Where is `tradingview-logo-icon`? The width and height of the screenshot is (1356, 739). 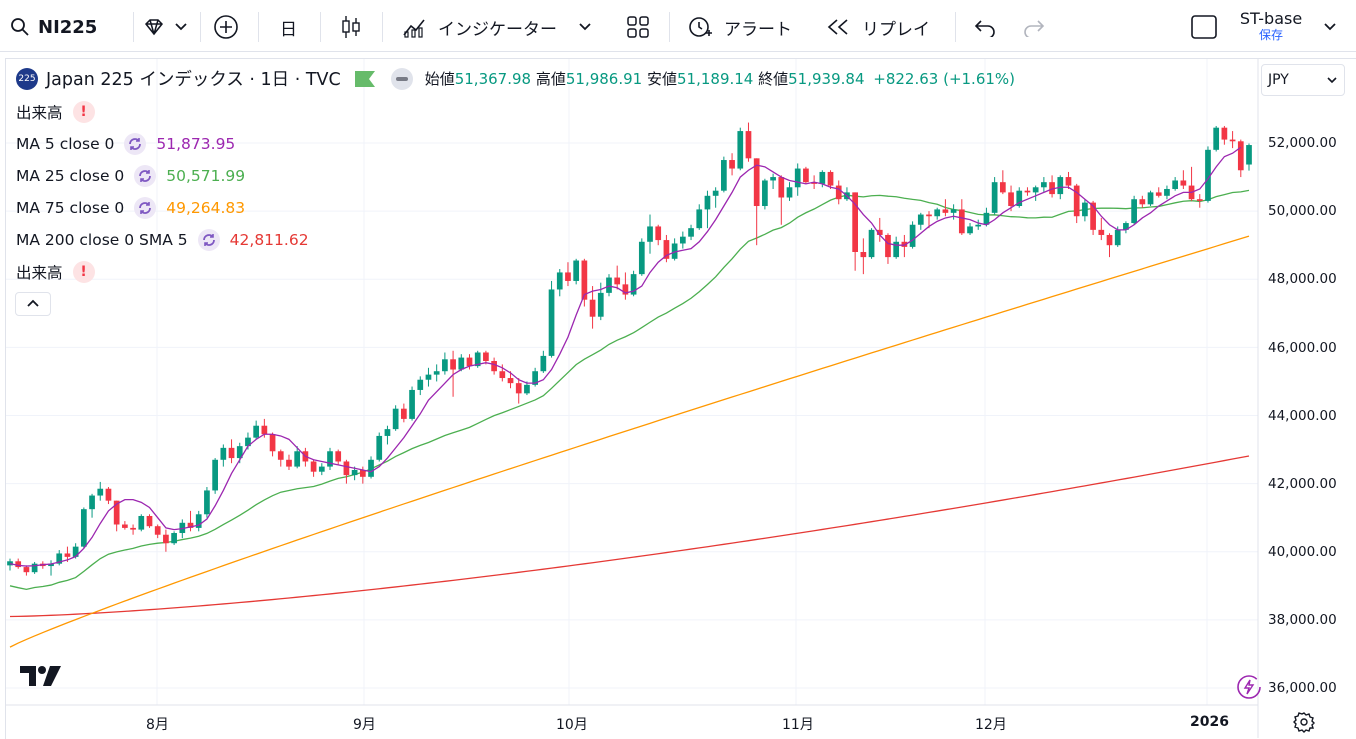
tradingview-logo-icon is located at coordinates (40, 676).